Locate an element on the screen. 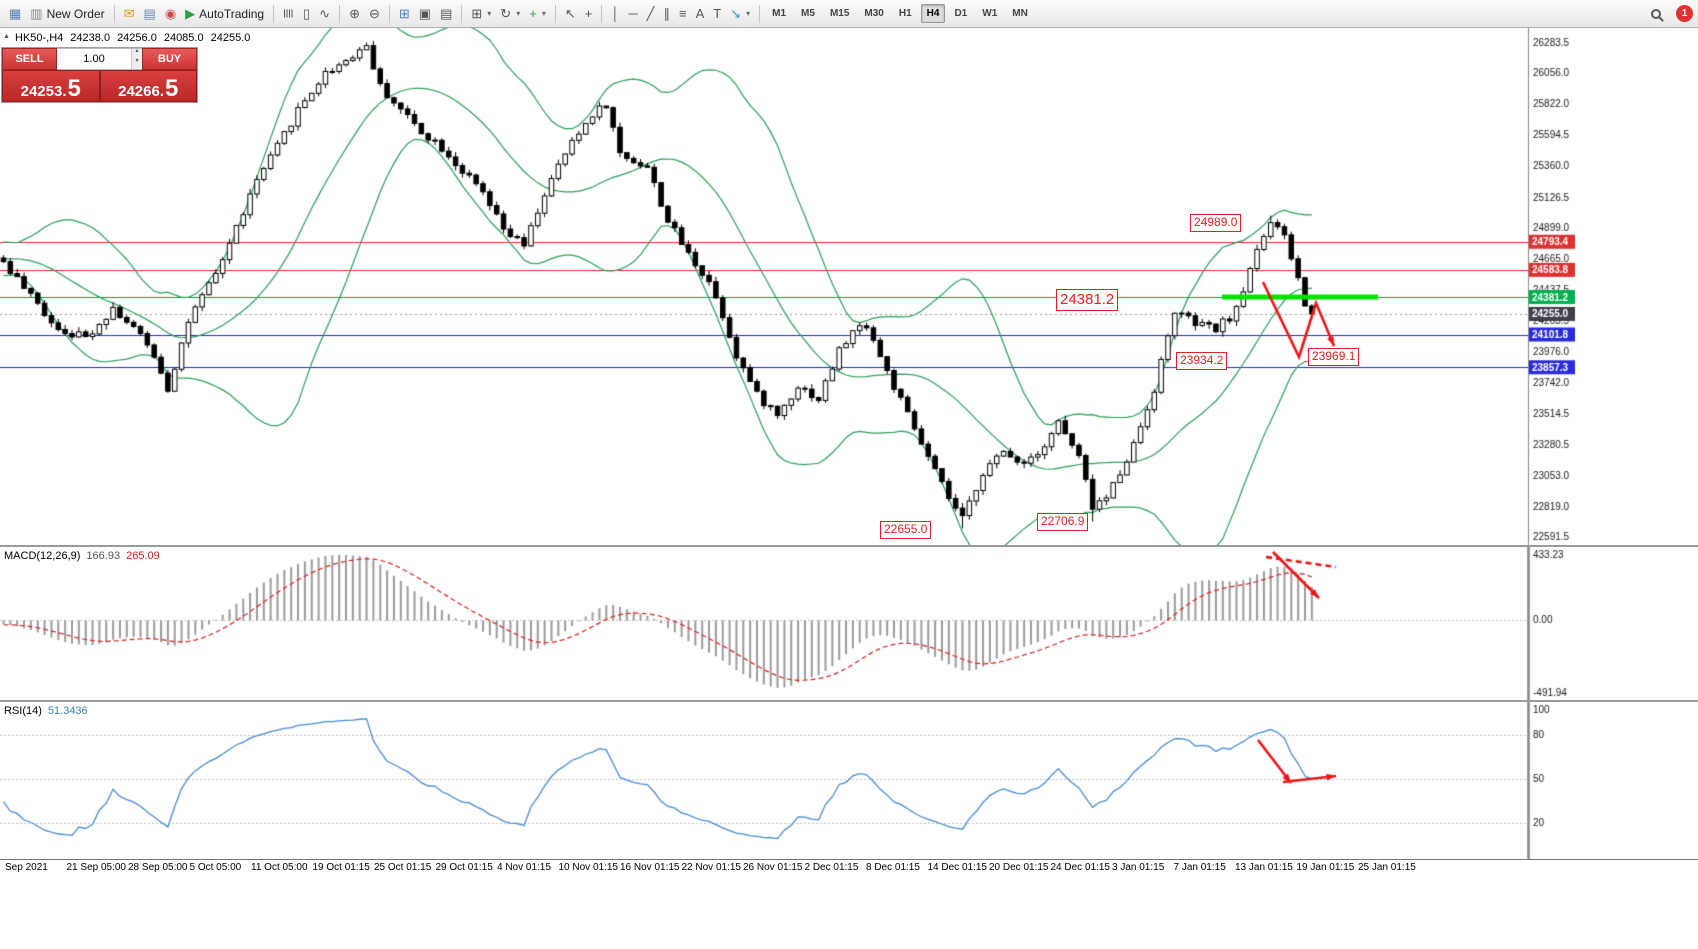  timeframe-m30-button: M30 is located at coordinates (874, 13).